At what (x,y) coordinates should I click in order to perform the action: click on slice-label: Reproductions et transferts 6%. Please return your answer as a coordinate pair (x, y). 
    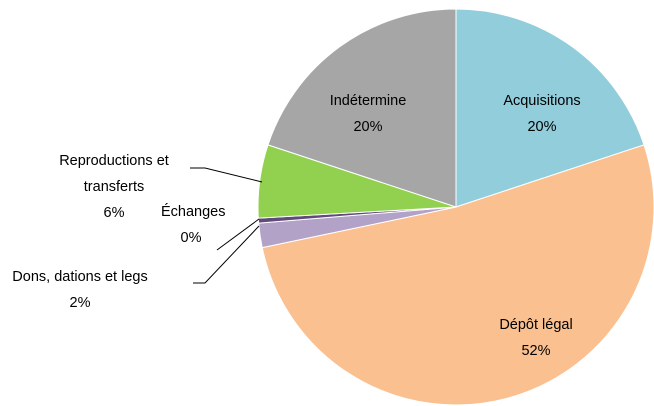
    Looking at the image, I should click on (114, 187).